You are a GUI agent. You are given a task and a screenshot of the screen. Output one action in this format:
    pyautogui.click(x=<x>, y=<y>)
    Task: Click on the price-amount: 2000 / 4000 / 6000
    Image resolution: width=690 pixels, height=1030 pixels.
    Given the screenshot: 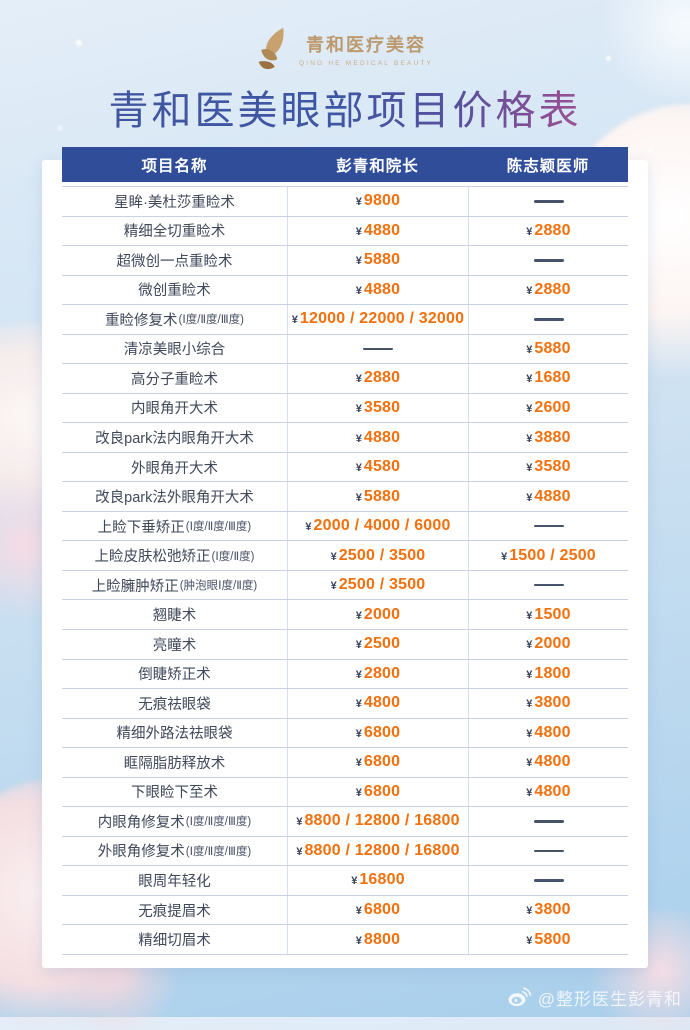 What is the action you would take?
    pyautogui.click(x=382, y=526)
    